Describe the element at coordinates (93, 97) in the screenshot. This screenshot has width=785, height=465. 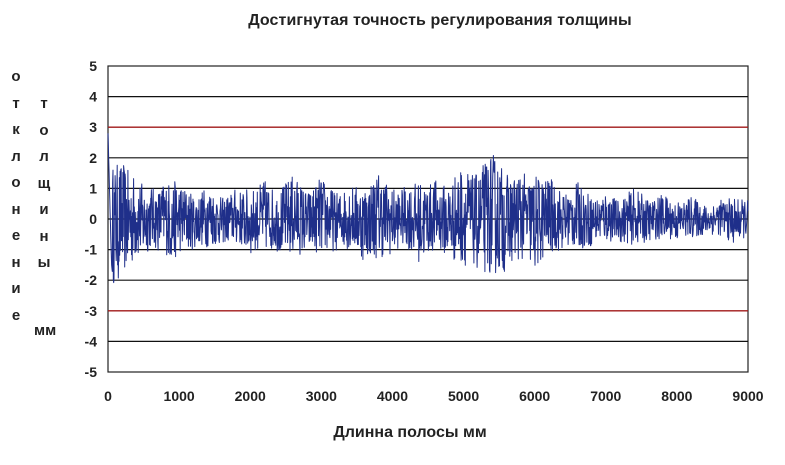
I see `y-tick-label: 4` at that location.